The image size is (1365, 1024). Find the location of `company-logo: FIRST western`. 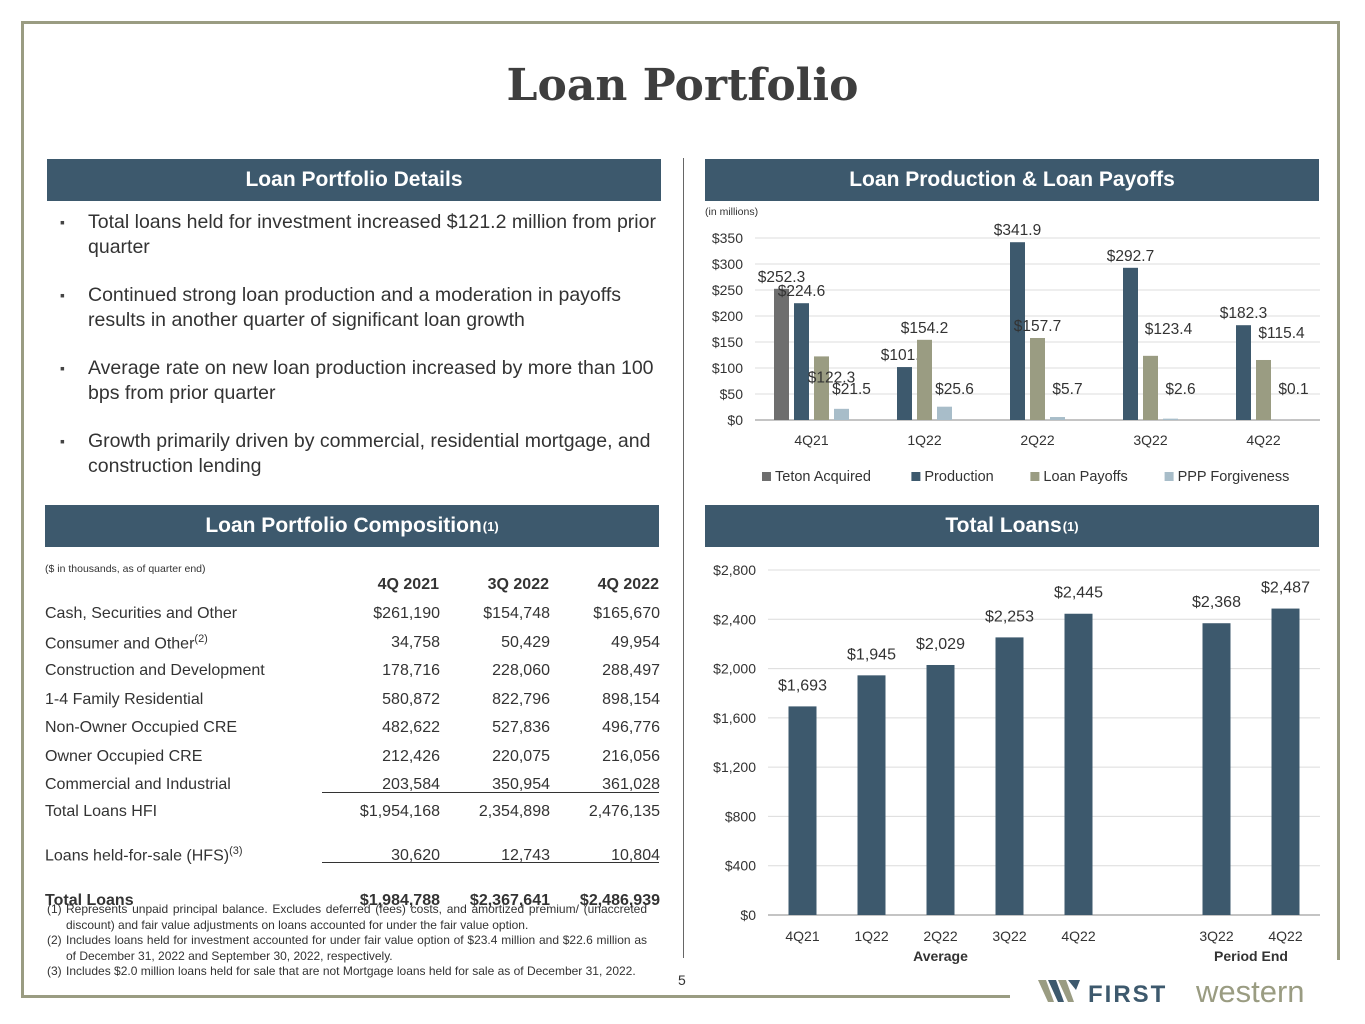

company-logo: FIRST western is located at coordinates (1171, 991).